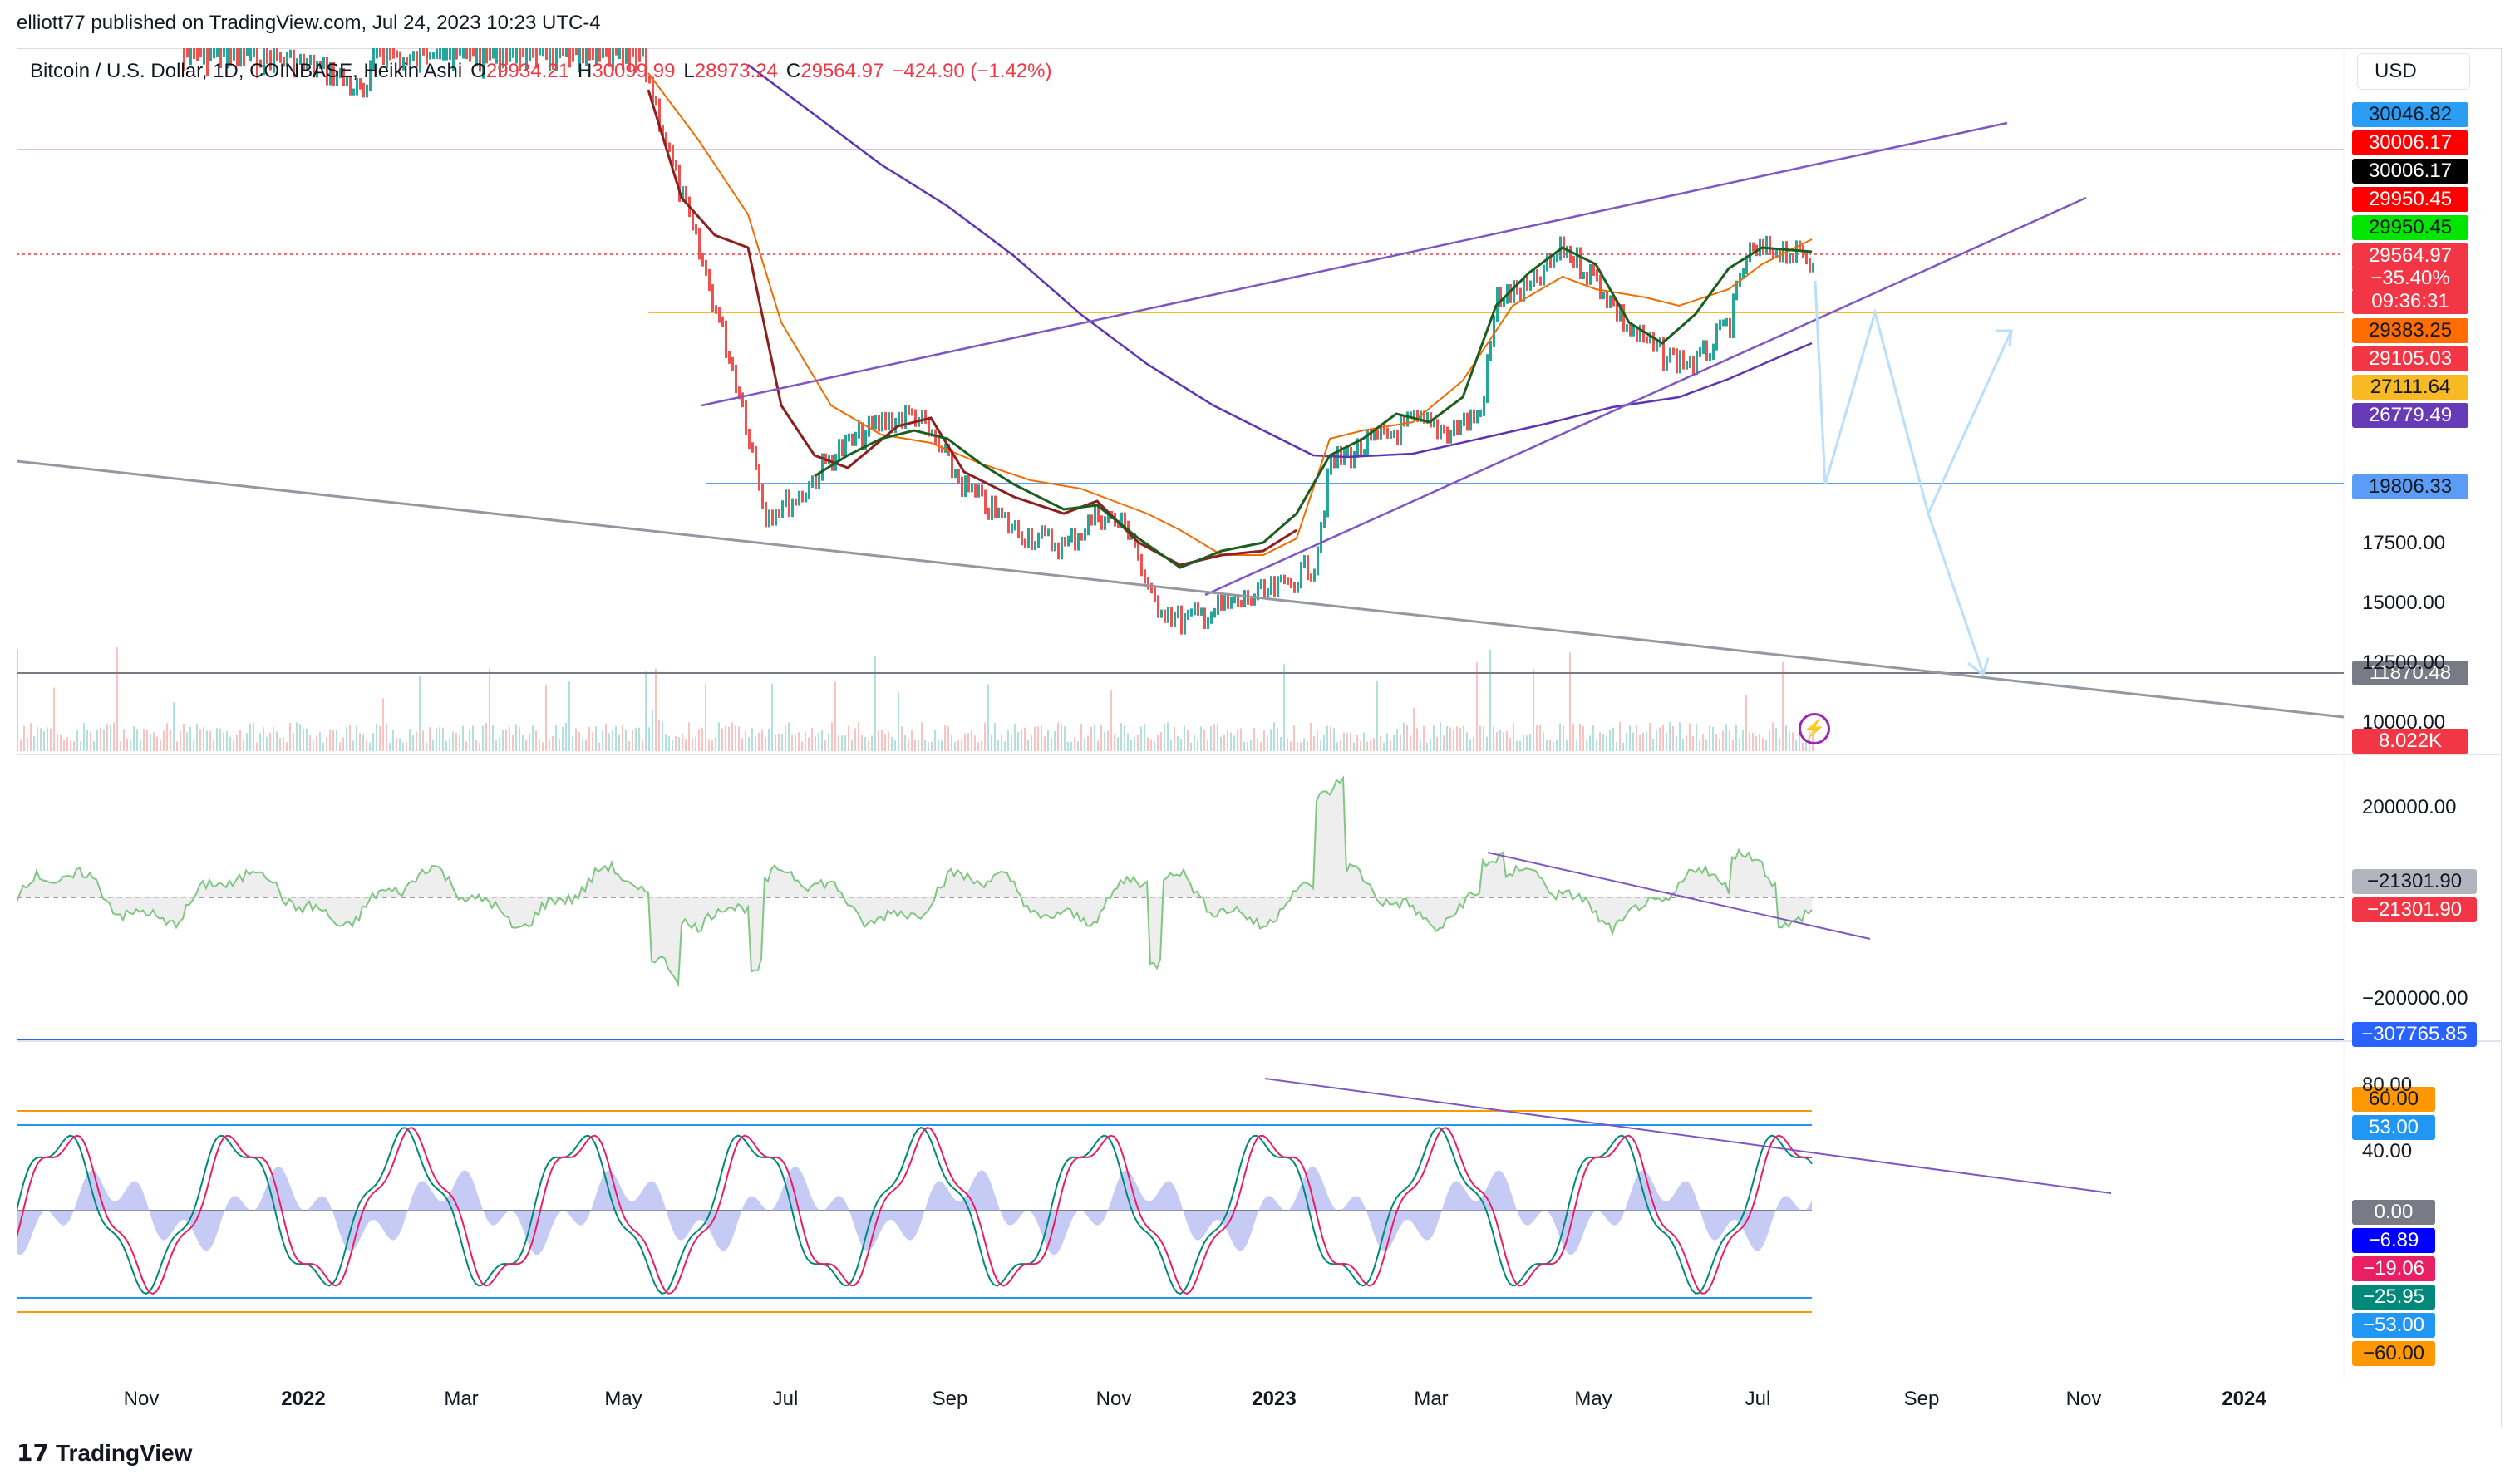 Image resolution: width=2515 pixels, height=1484 pixels. Describe the element at coordinates (2393, 1127) in the screenshot. I see `osc2-tag: 53.00` at that location.